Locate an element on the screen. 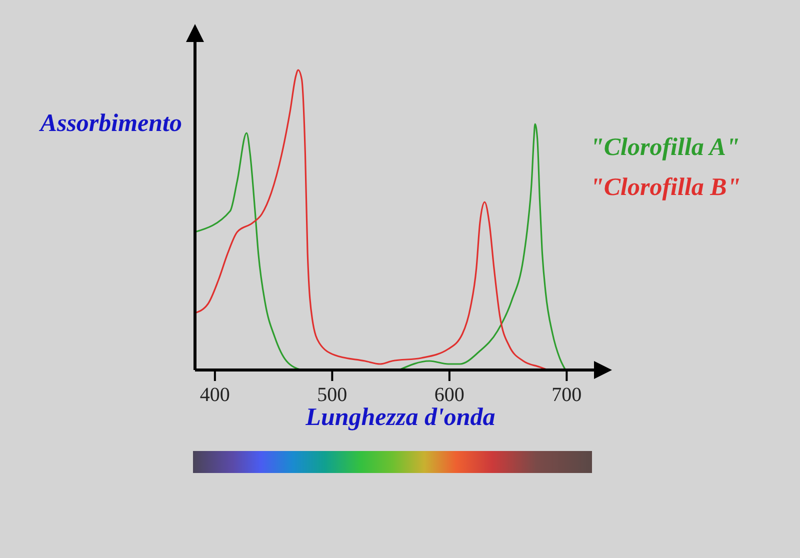  text: "Clorofilla A" is located at coordinates (665, 148).